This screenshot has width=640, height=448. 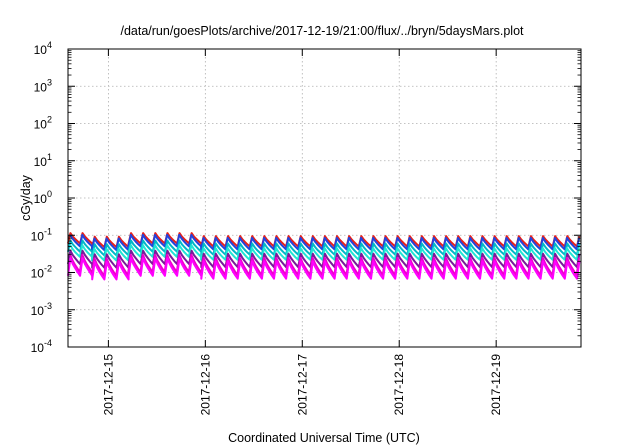 What do you see at coordinates (43, 48) in the screenshot?
I see `y-tick-label: 10⁴` at bounding box center [43, 48].